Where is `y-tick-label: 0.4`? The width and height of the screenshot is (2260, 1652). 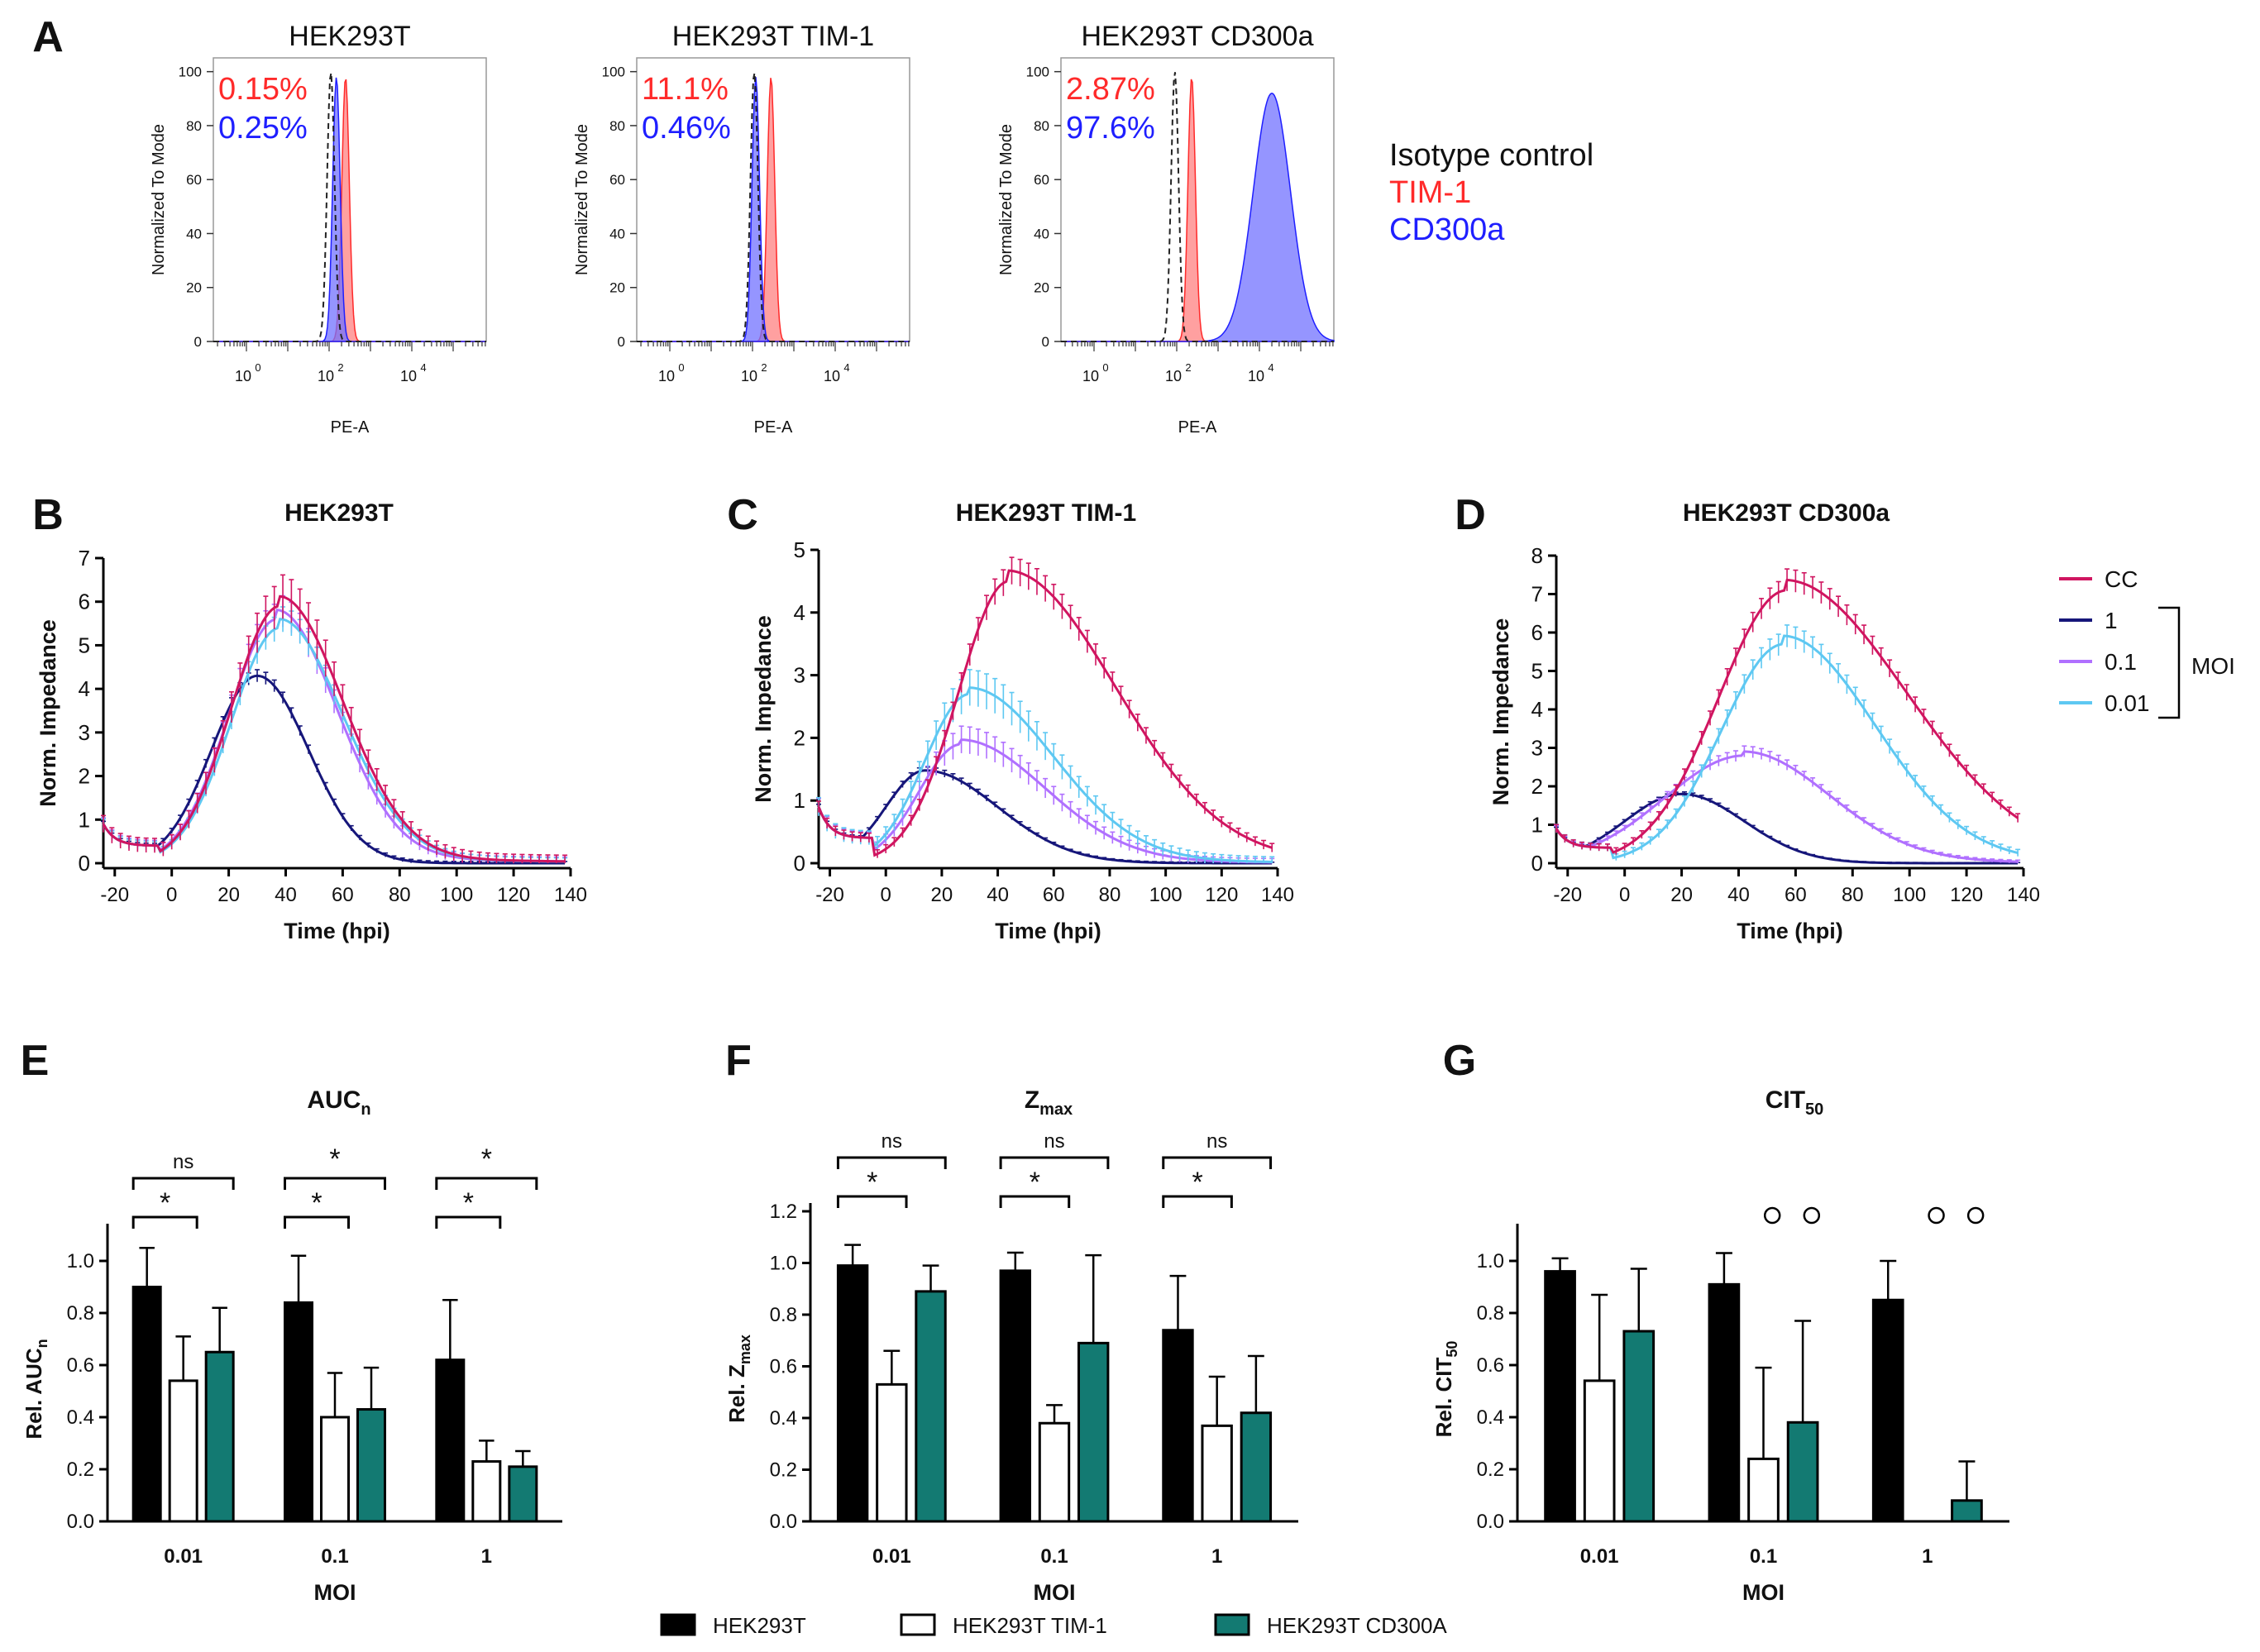 y-tick-label: 0.4 is located at coordinates (81, 1418).